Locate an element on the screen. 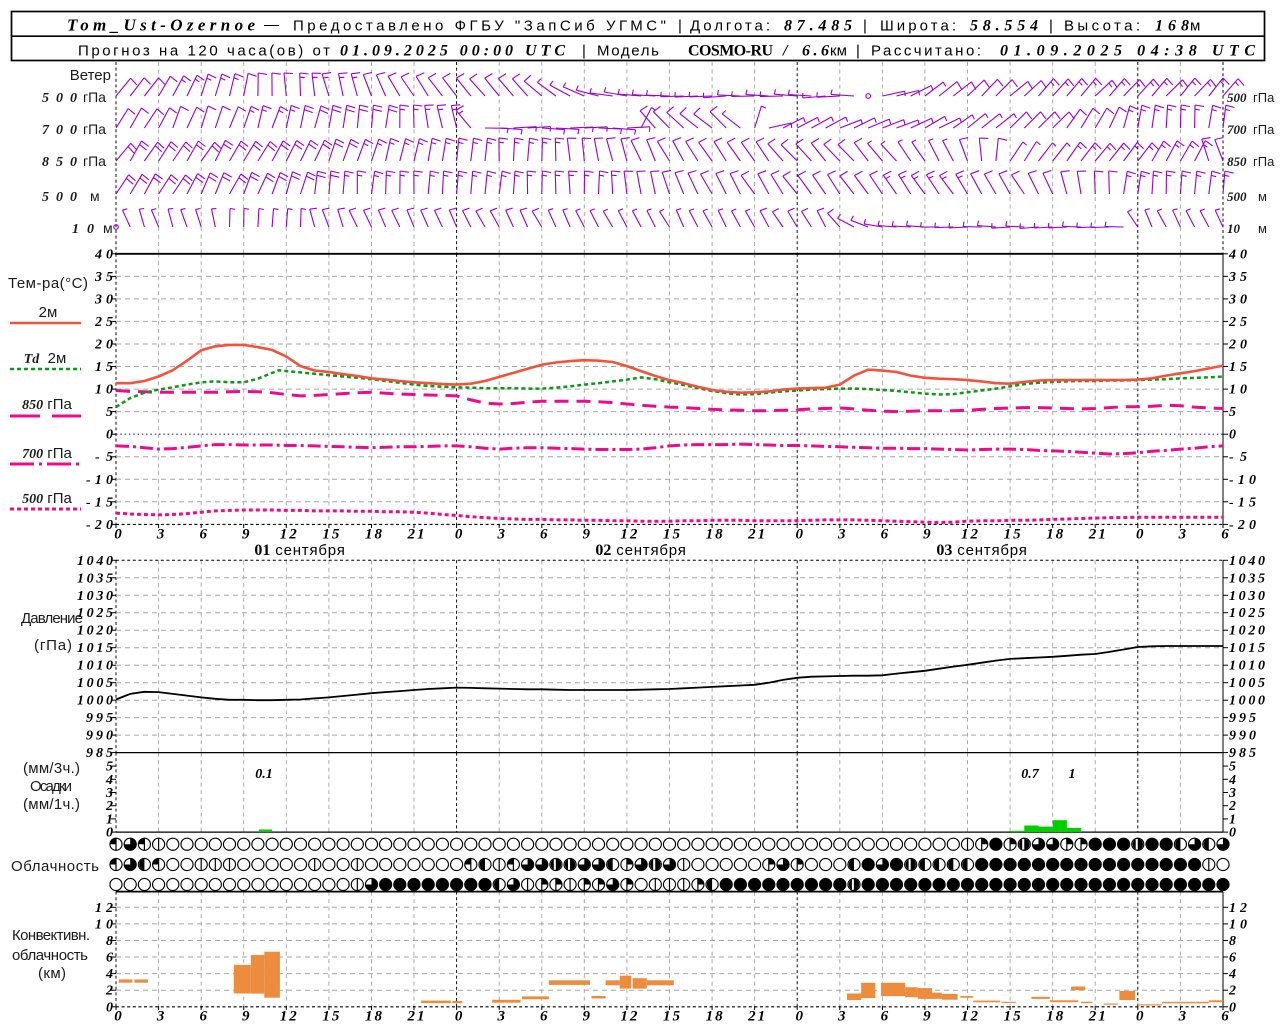  svg-text: -20 is located at coordinates (1242, 525).